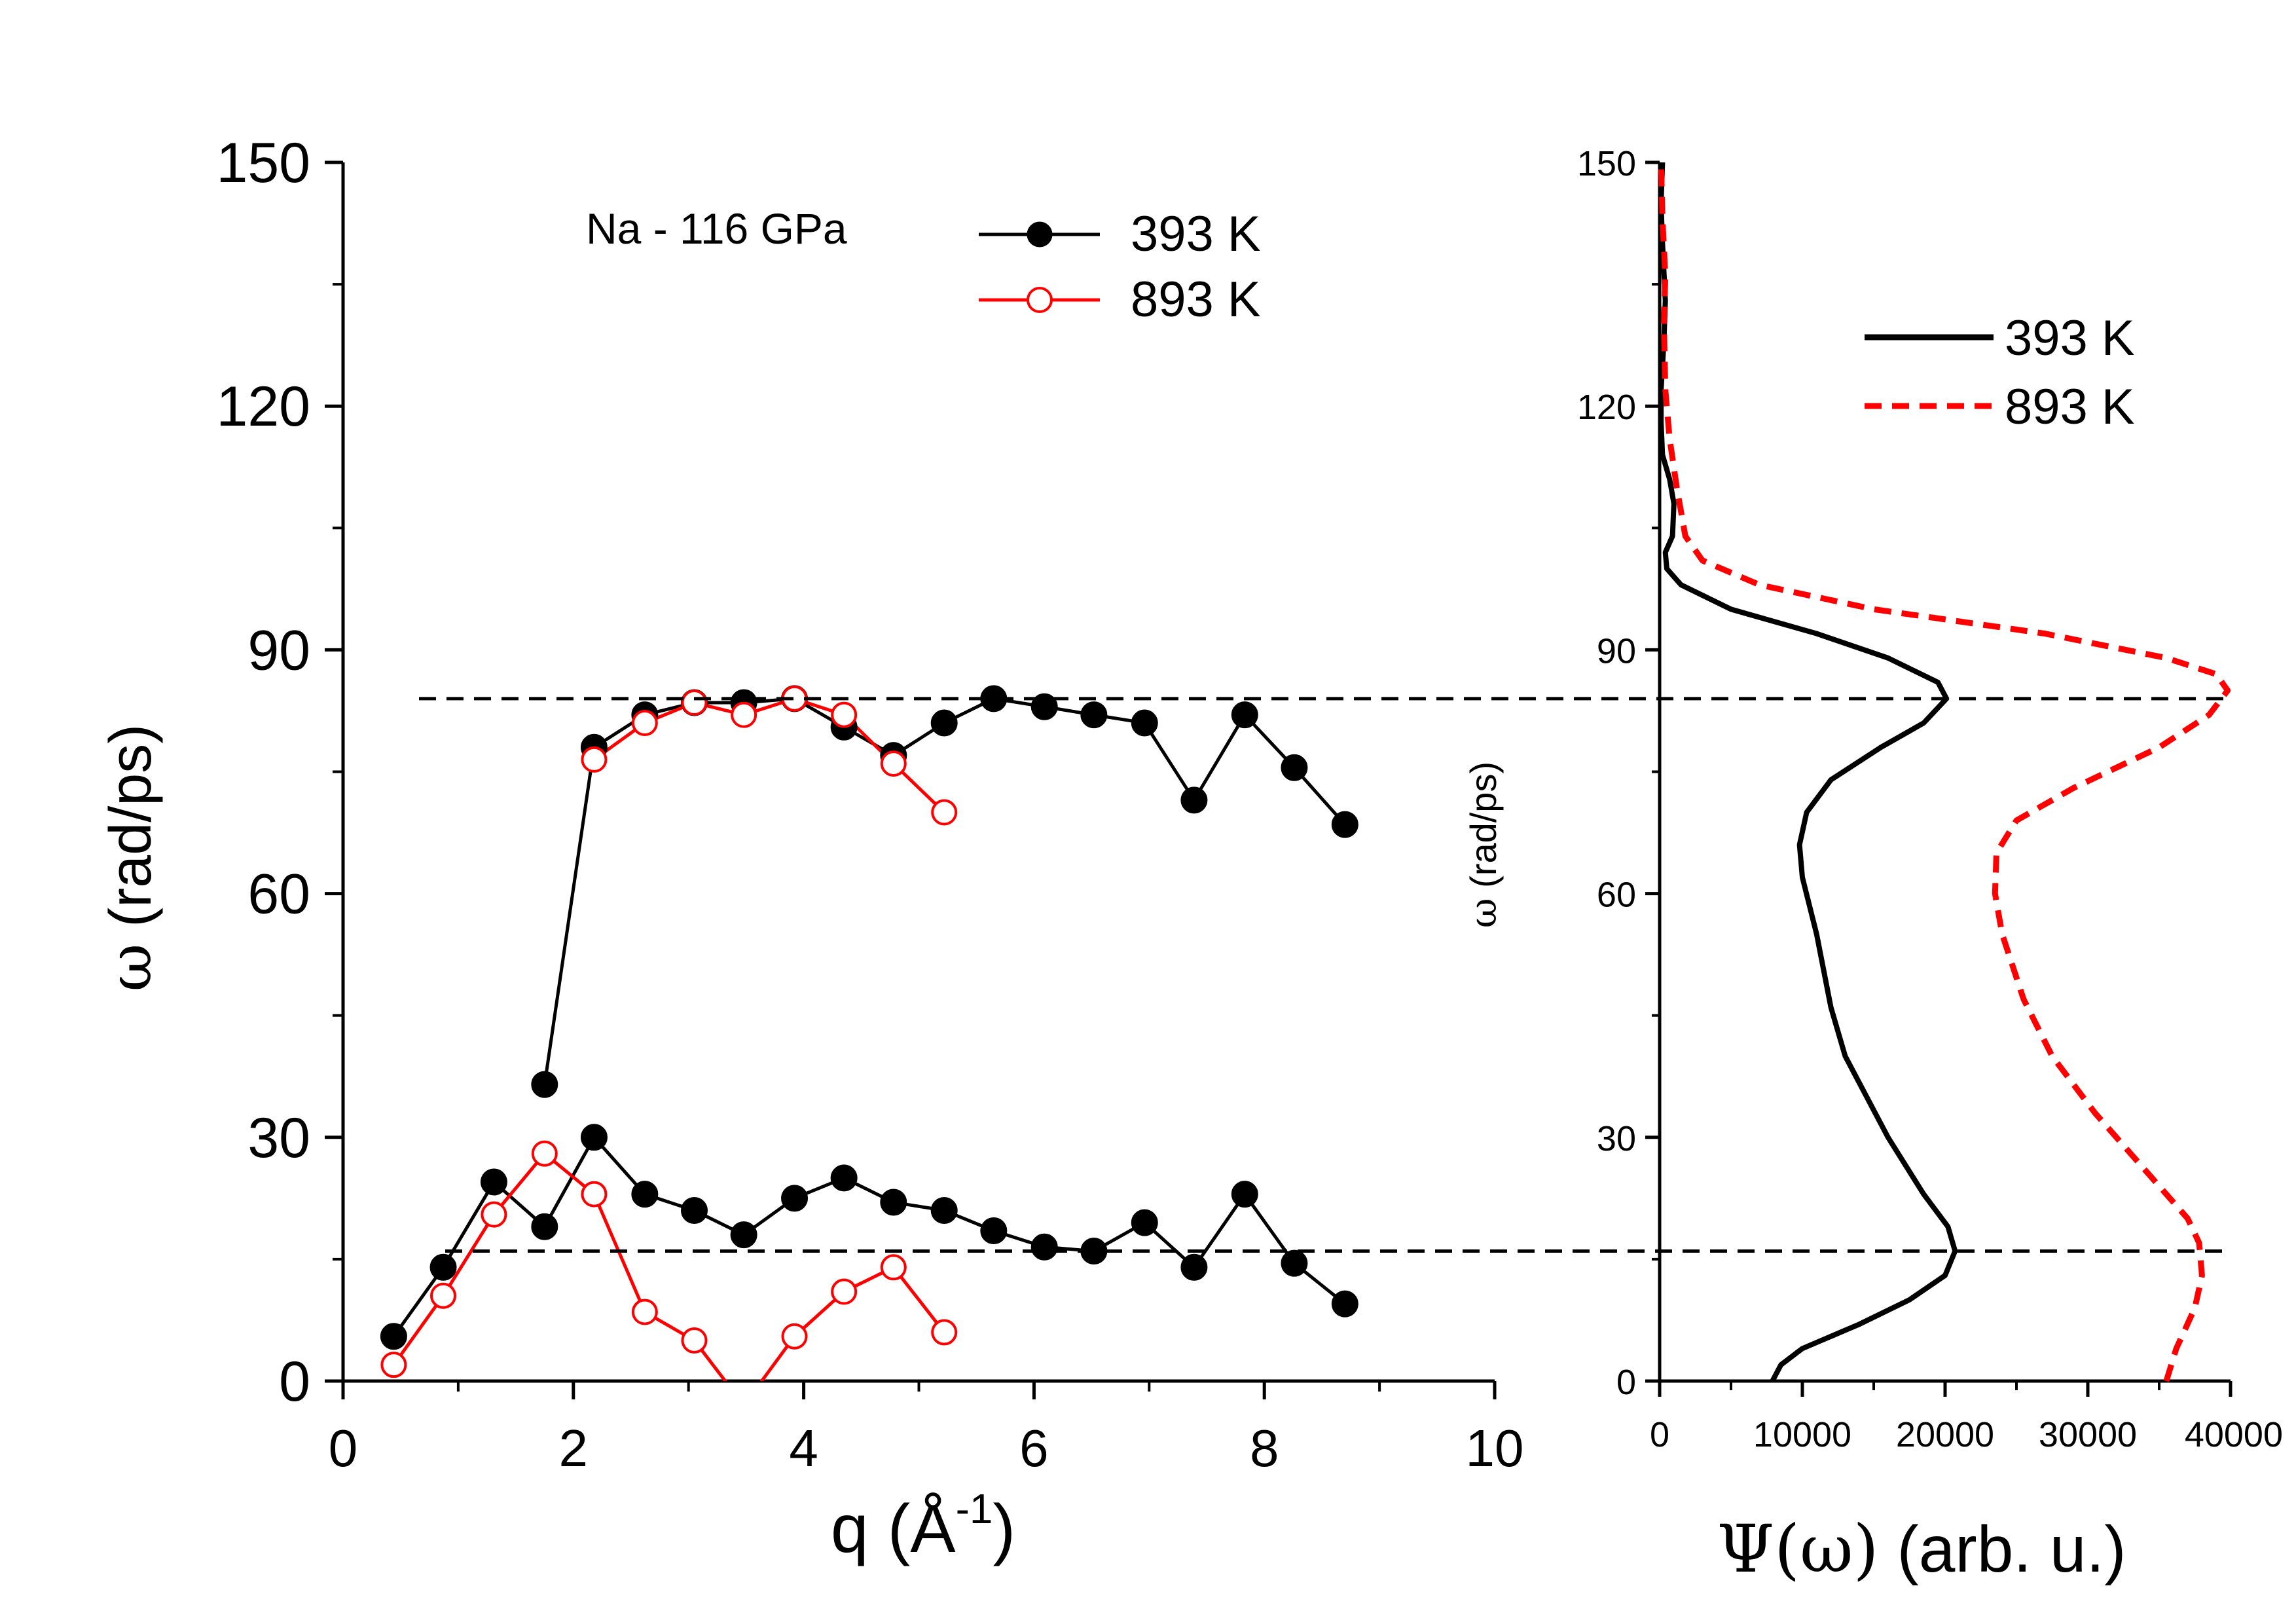  Describe the element at coordinates (1040, 300) in the screenshot. I see `legend-marker-893-k` at that location.